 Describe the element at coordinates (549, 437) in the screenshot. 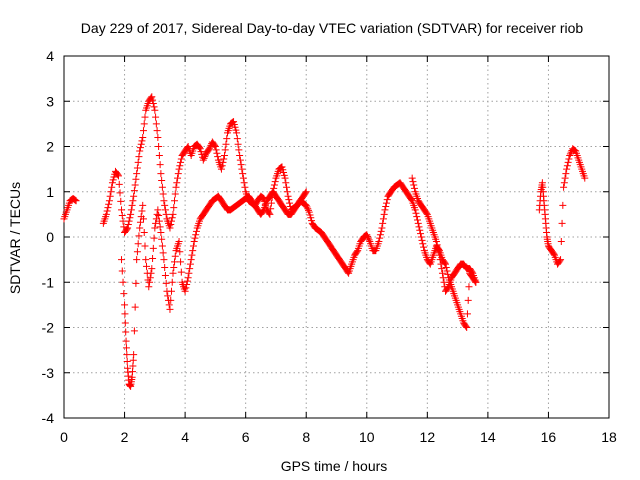

I see `x-tick-label: 16` at that location.